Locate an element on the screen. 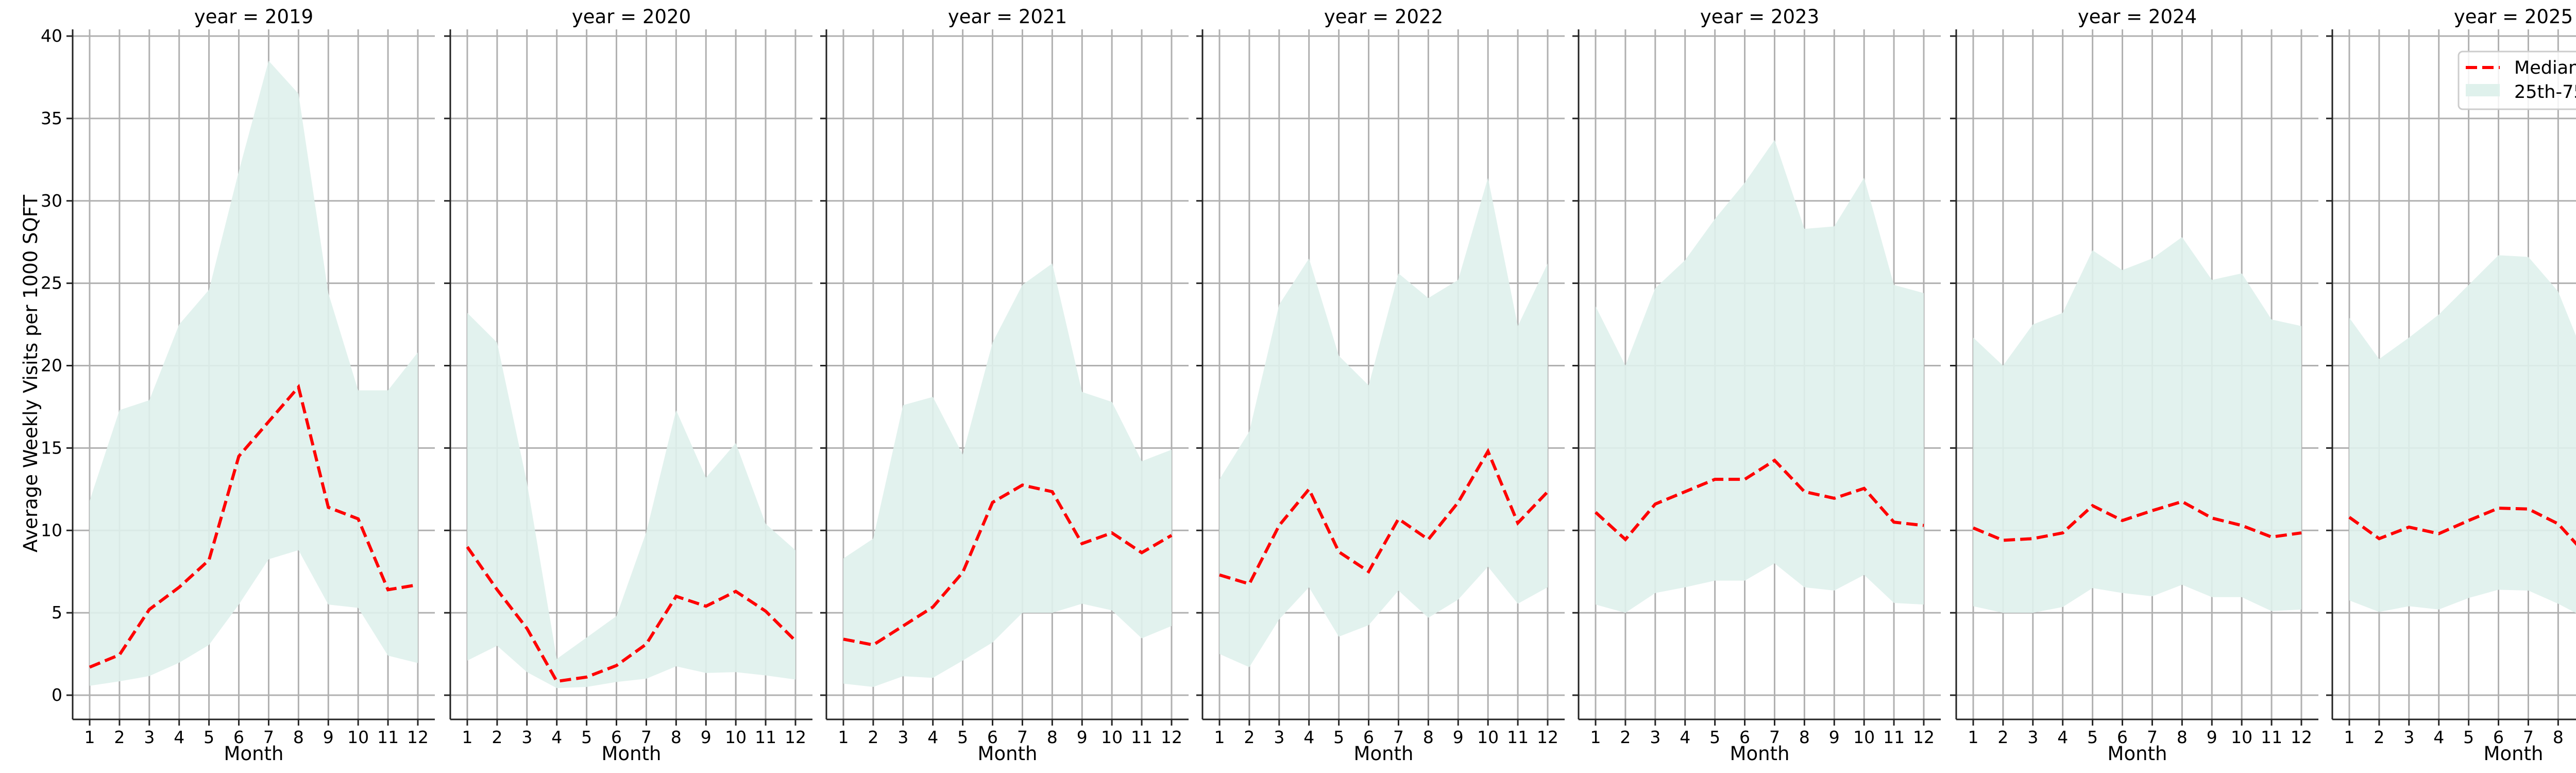 The height and width of the screenshot is (773, 2576). legend-median-label: Median is located at coordinates (2545, 68).